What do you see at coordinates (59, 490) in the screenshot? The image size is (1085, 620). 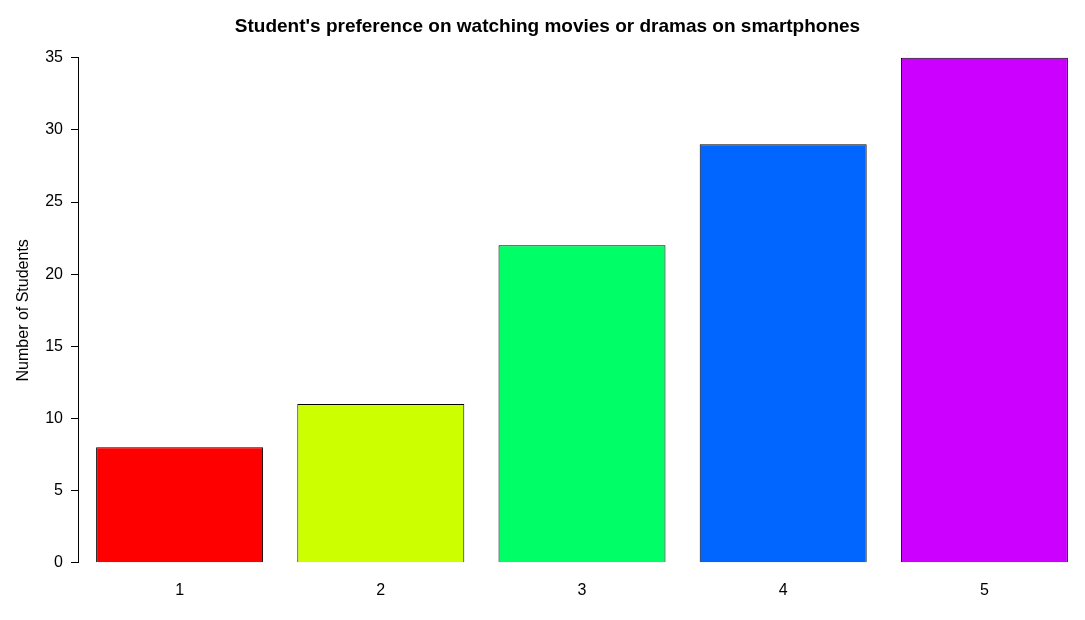 I see `y-tick-label: 5` at bounding box center [59, 490].